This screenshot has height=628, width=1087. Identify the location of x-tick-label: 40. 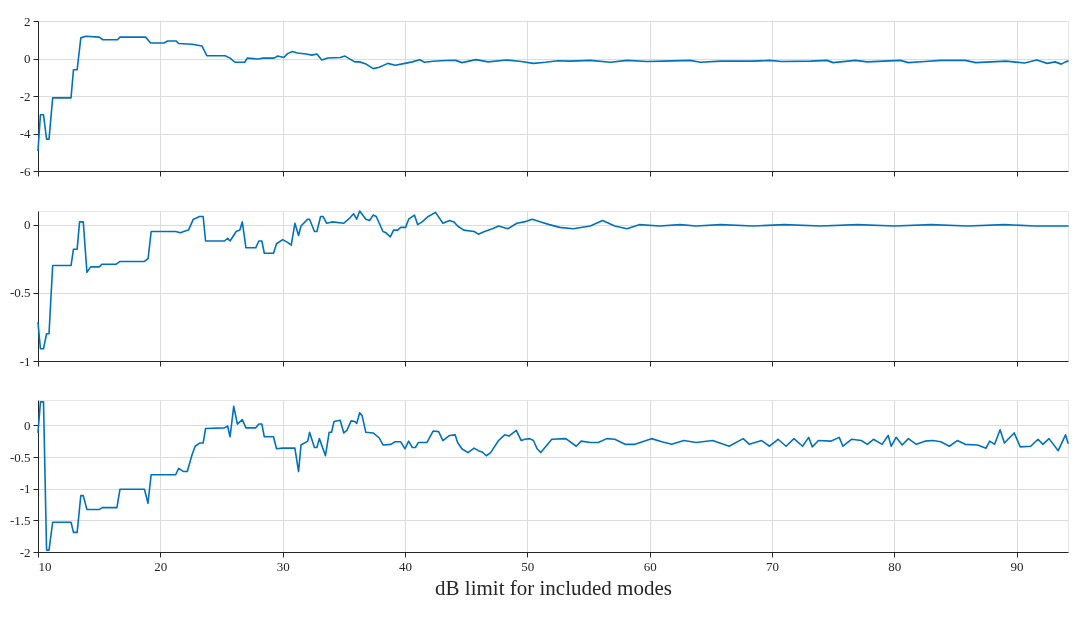
(405, 566).